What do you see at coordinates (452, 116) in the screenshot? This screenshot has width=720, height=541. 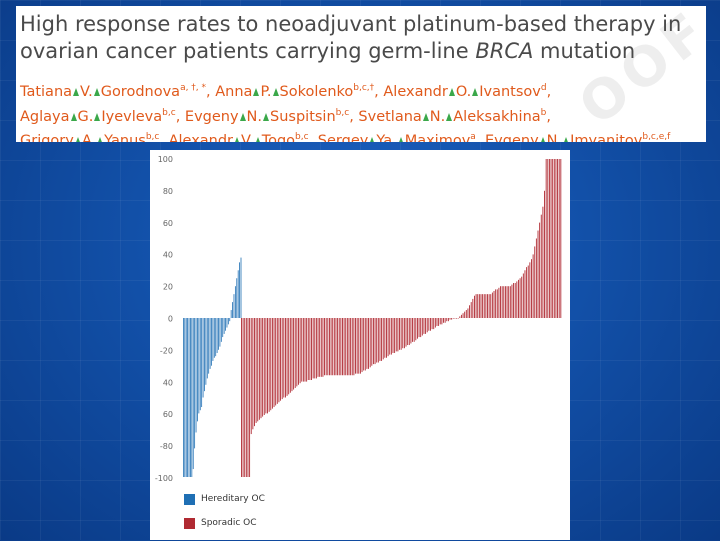 I see `author-name: Svetlana N. Aleksakhinab` at bounding box center [452, 116].